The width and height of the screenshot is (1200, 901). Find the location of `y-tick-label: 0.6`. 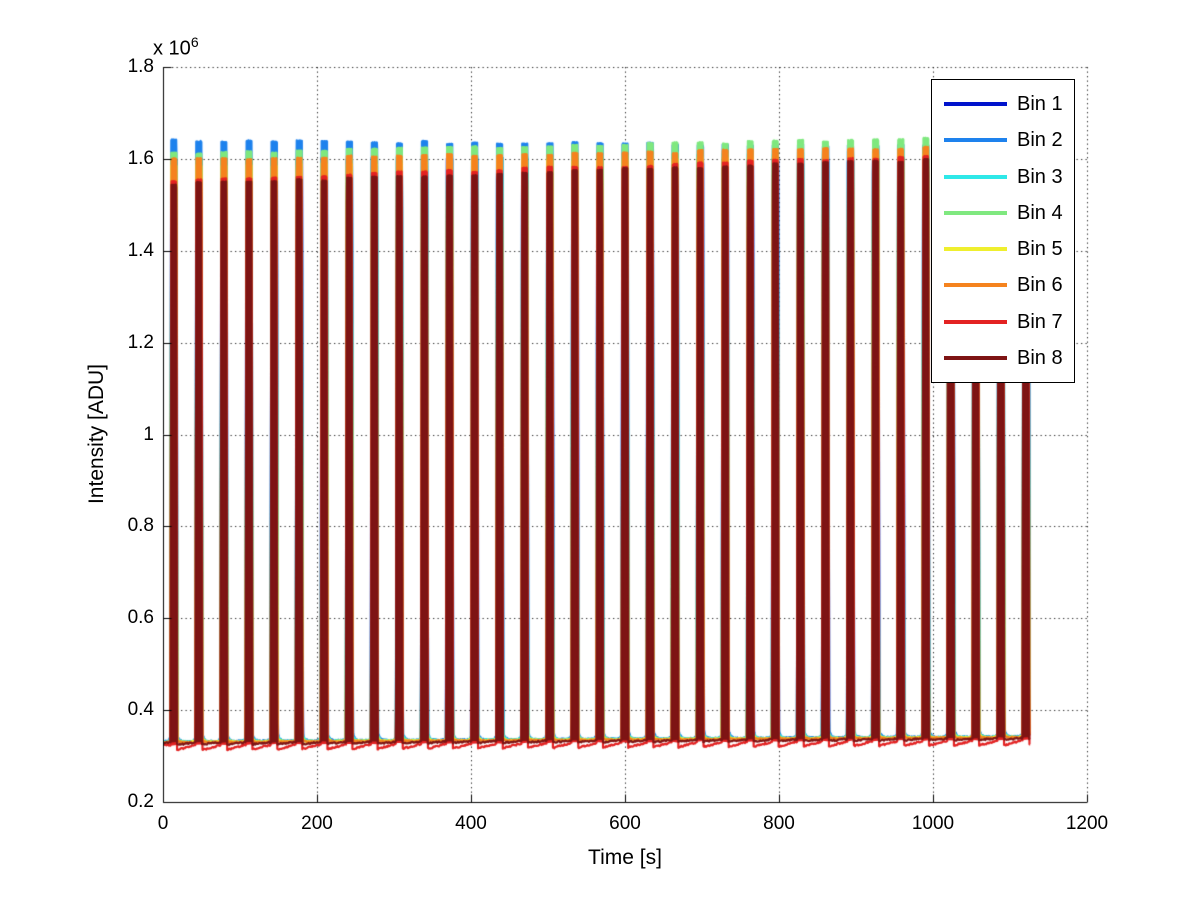

y-tick-label: 0.6 is located at coordinates (140, 618).